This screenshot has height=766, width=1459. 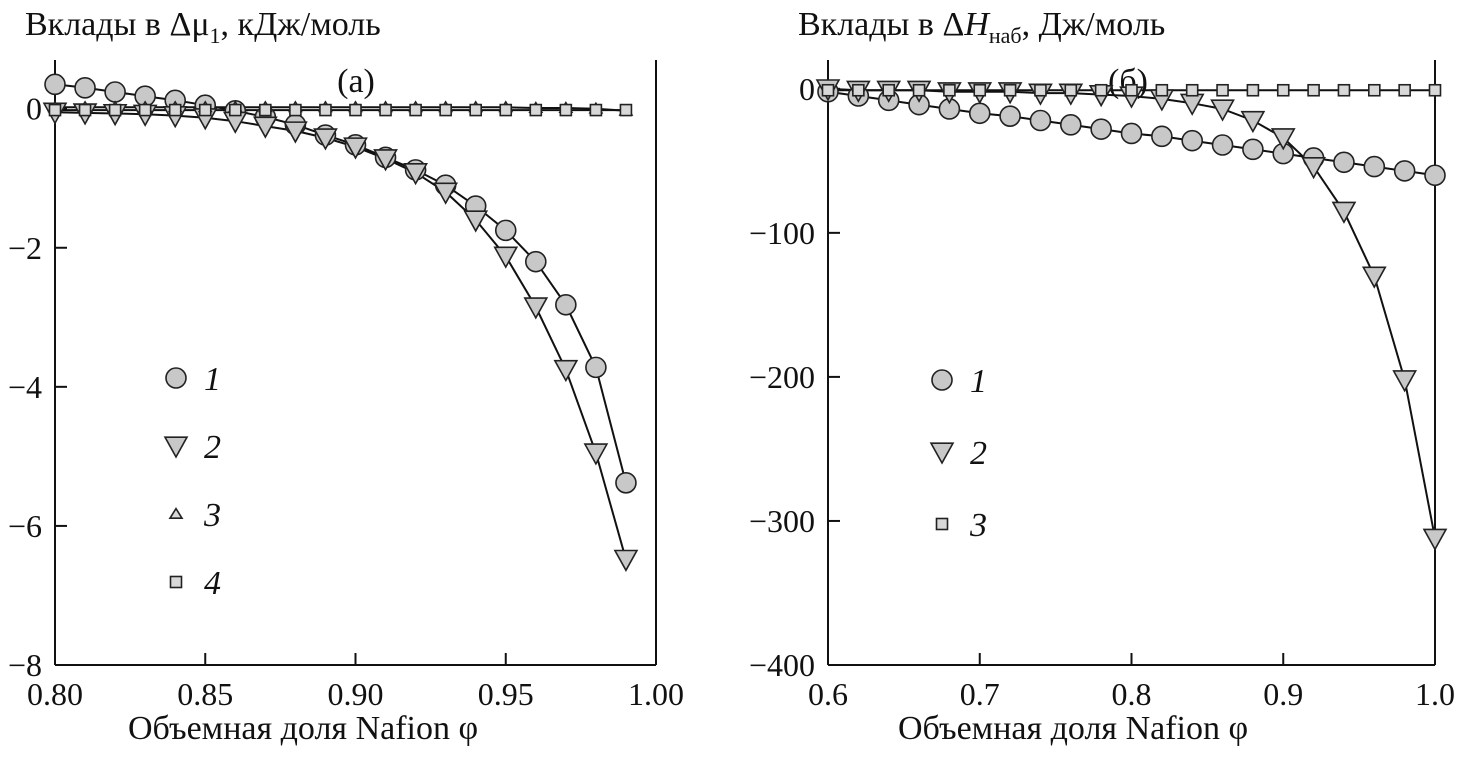 I want to click on panel-b-xtick-label: 1.0, so click(x=1435, y=694).